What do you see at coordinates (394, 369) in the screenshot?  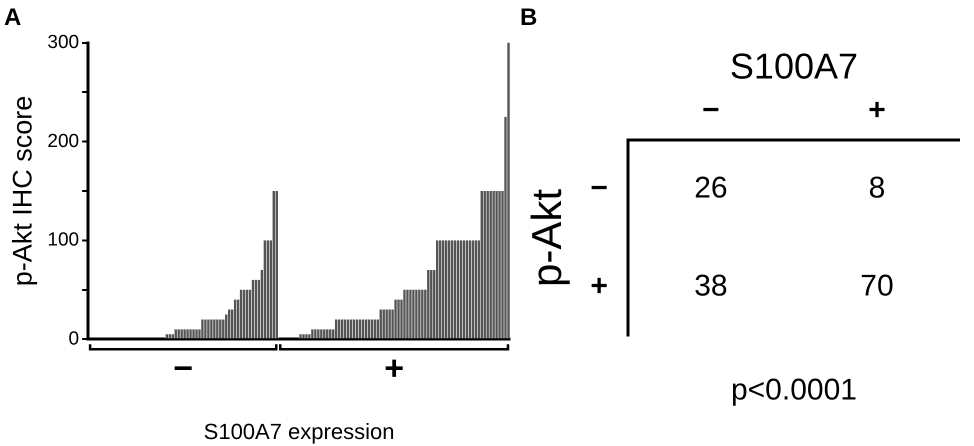 I see `series-label: +` at bounding box center [394, 369].